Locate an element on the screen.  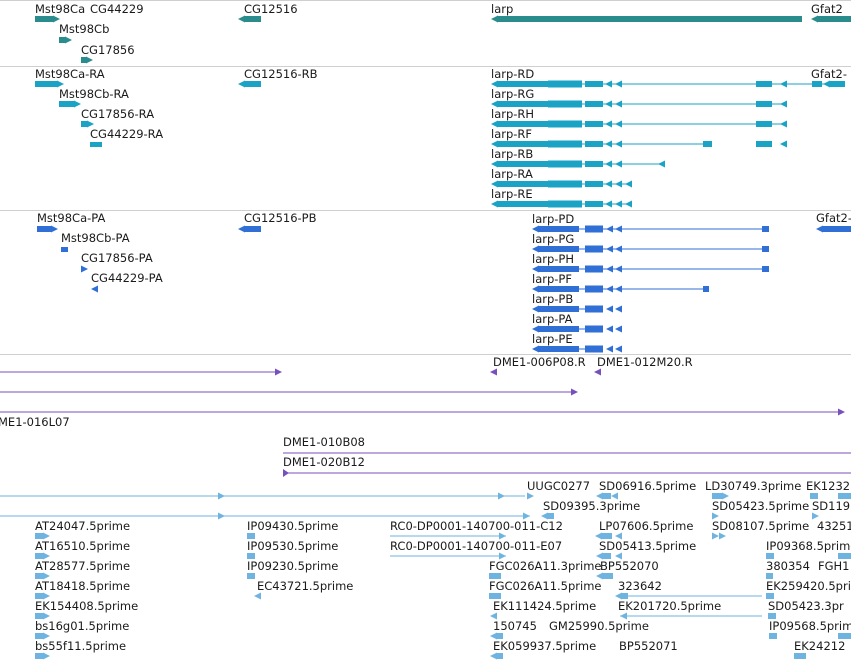
feature-label: IP09368.5prime is located at coordinates (808, 546).